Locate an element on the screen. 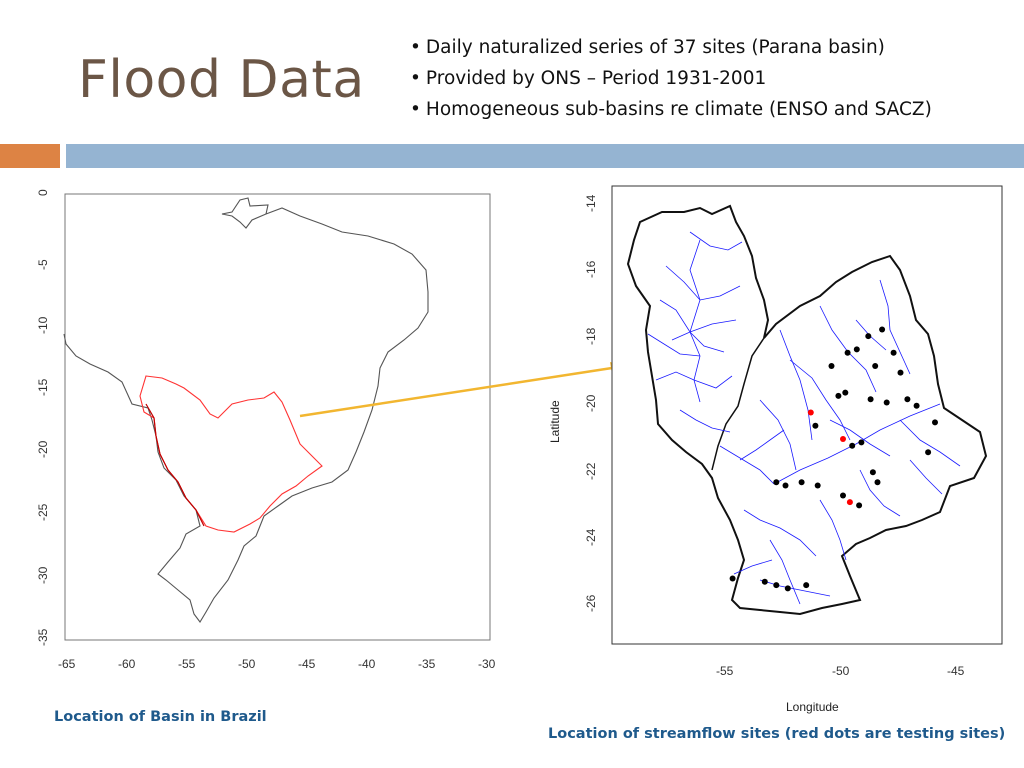  left-x-tick: -60 is located at coordinates (127, 664).